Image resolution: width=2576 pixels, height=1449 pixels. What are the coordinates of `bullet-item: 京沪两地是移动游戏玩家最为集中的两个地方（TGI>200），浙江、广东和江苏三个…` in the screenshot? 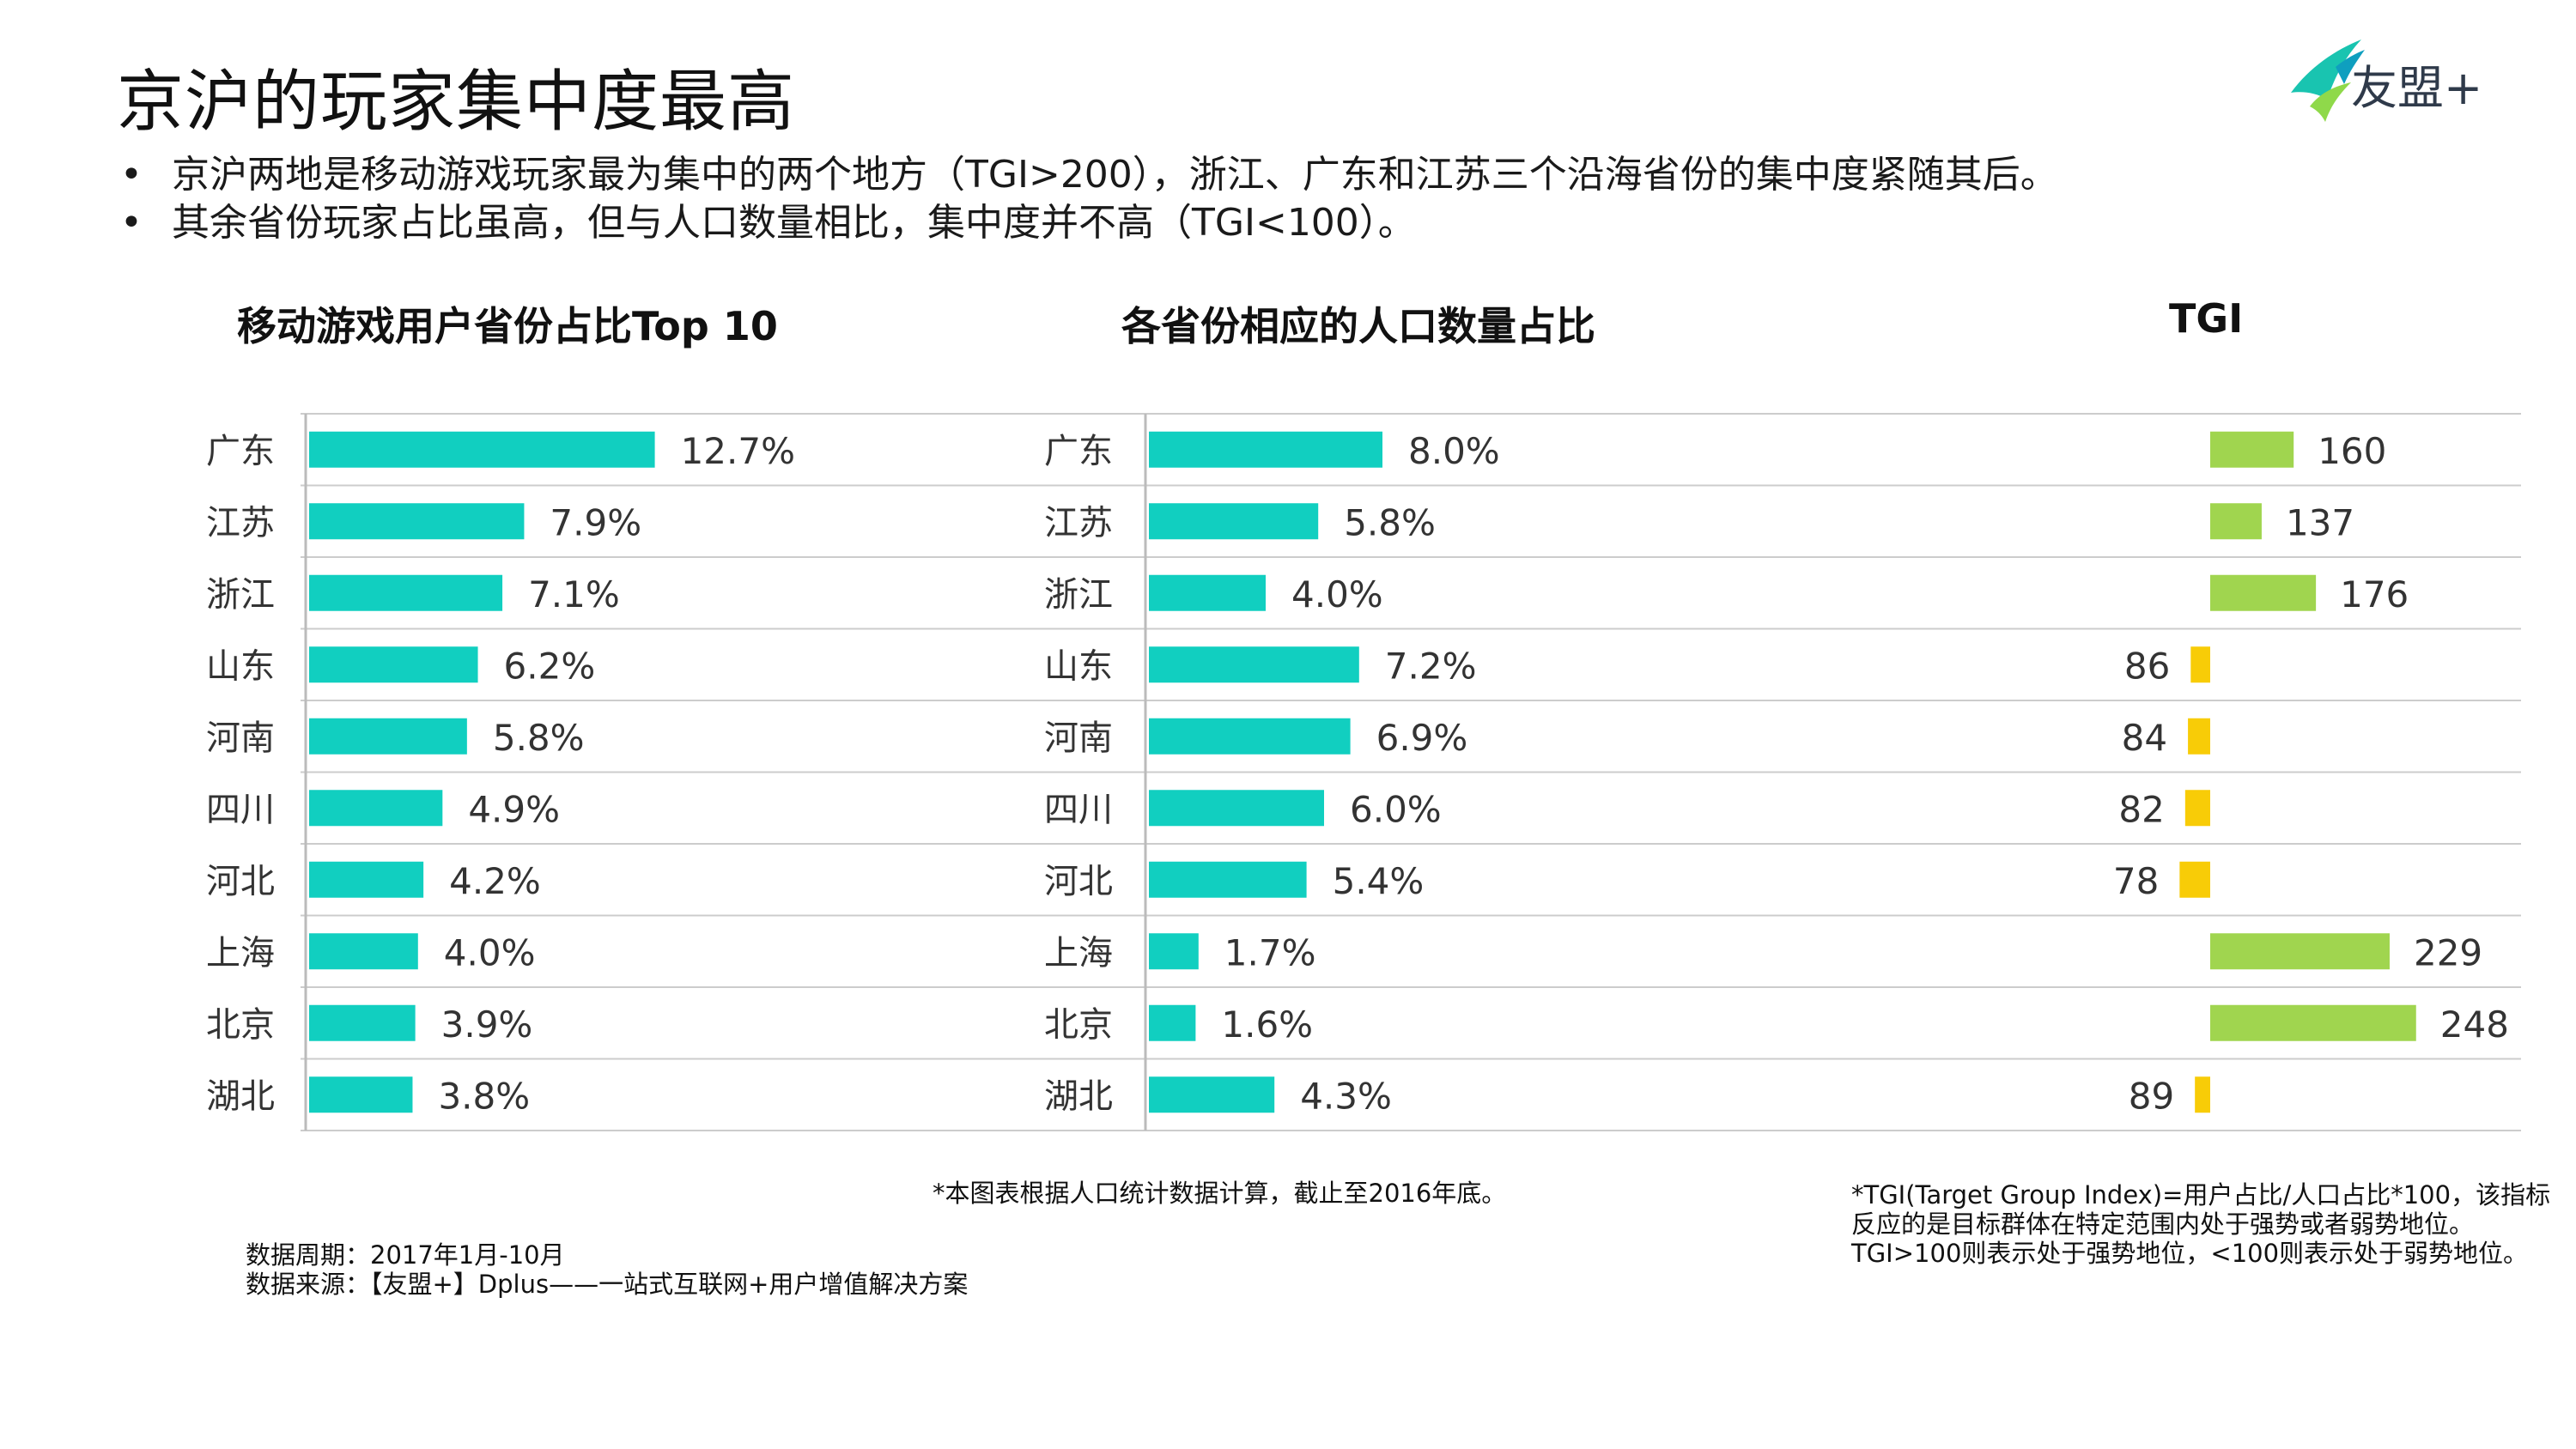 It's located at (1089, 175).